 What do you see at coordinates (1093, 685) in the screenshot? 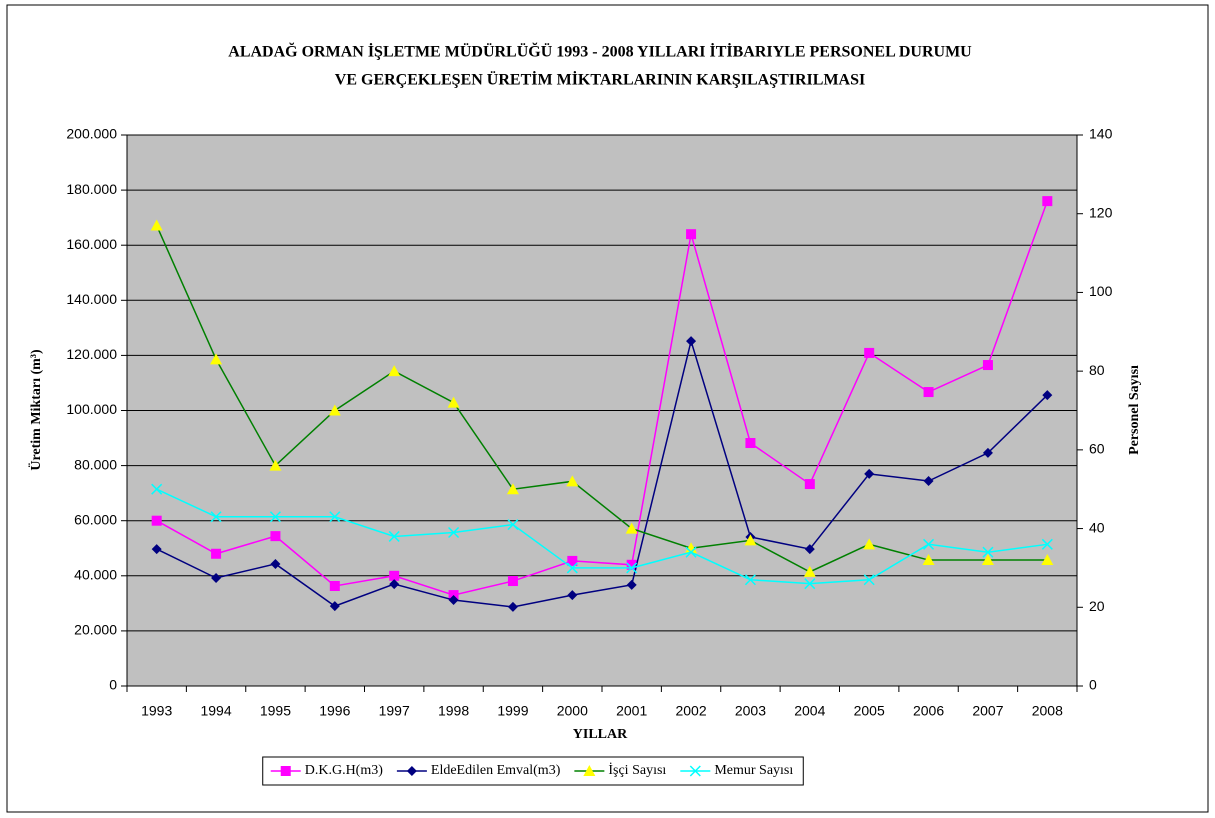
I see `y2-tick-label: 0` at bounding box center [1093, 685].